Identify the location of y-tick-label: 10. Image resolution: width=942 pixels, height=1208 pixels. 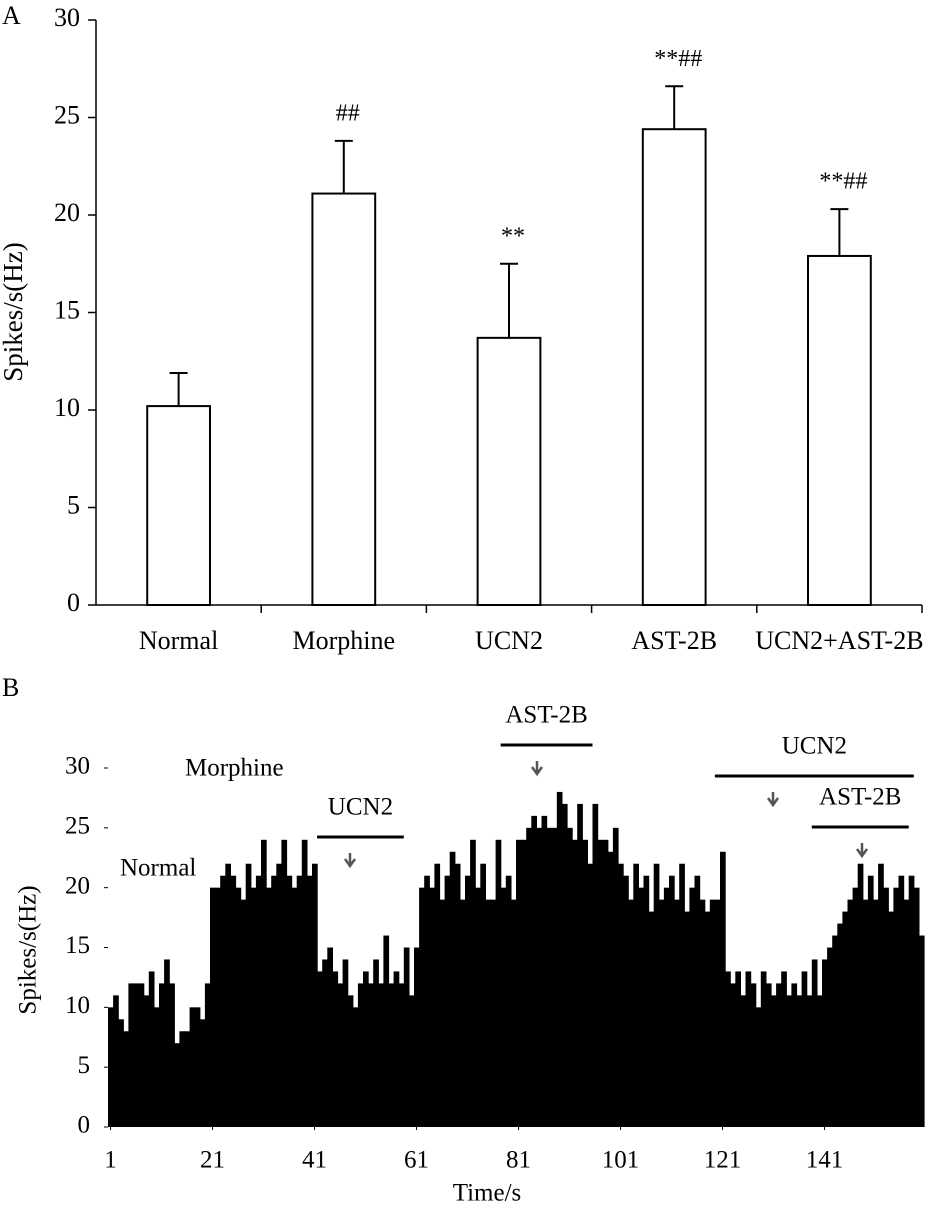
(67, 407).